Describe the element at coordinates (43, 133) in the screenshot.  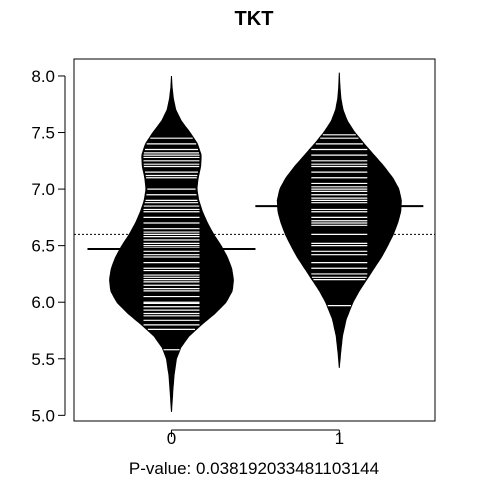
I see `y-tick-label: 7.5` at that location.